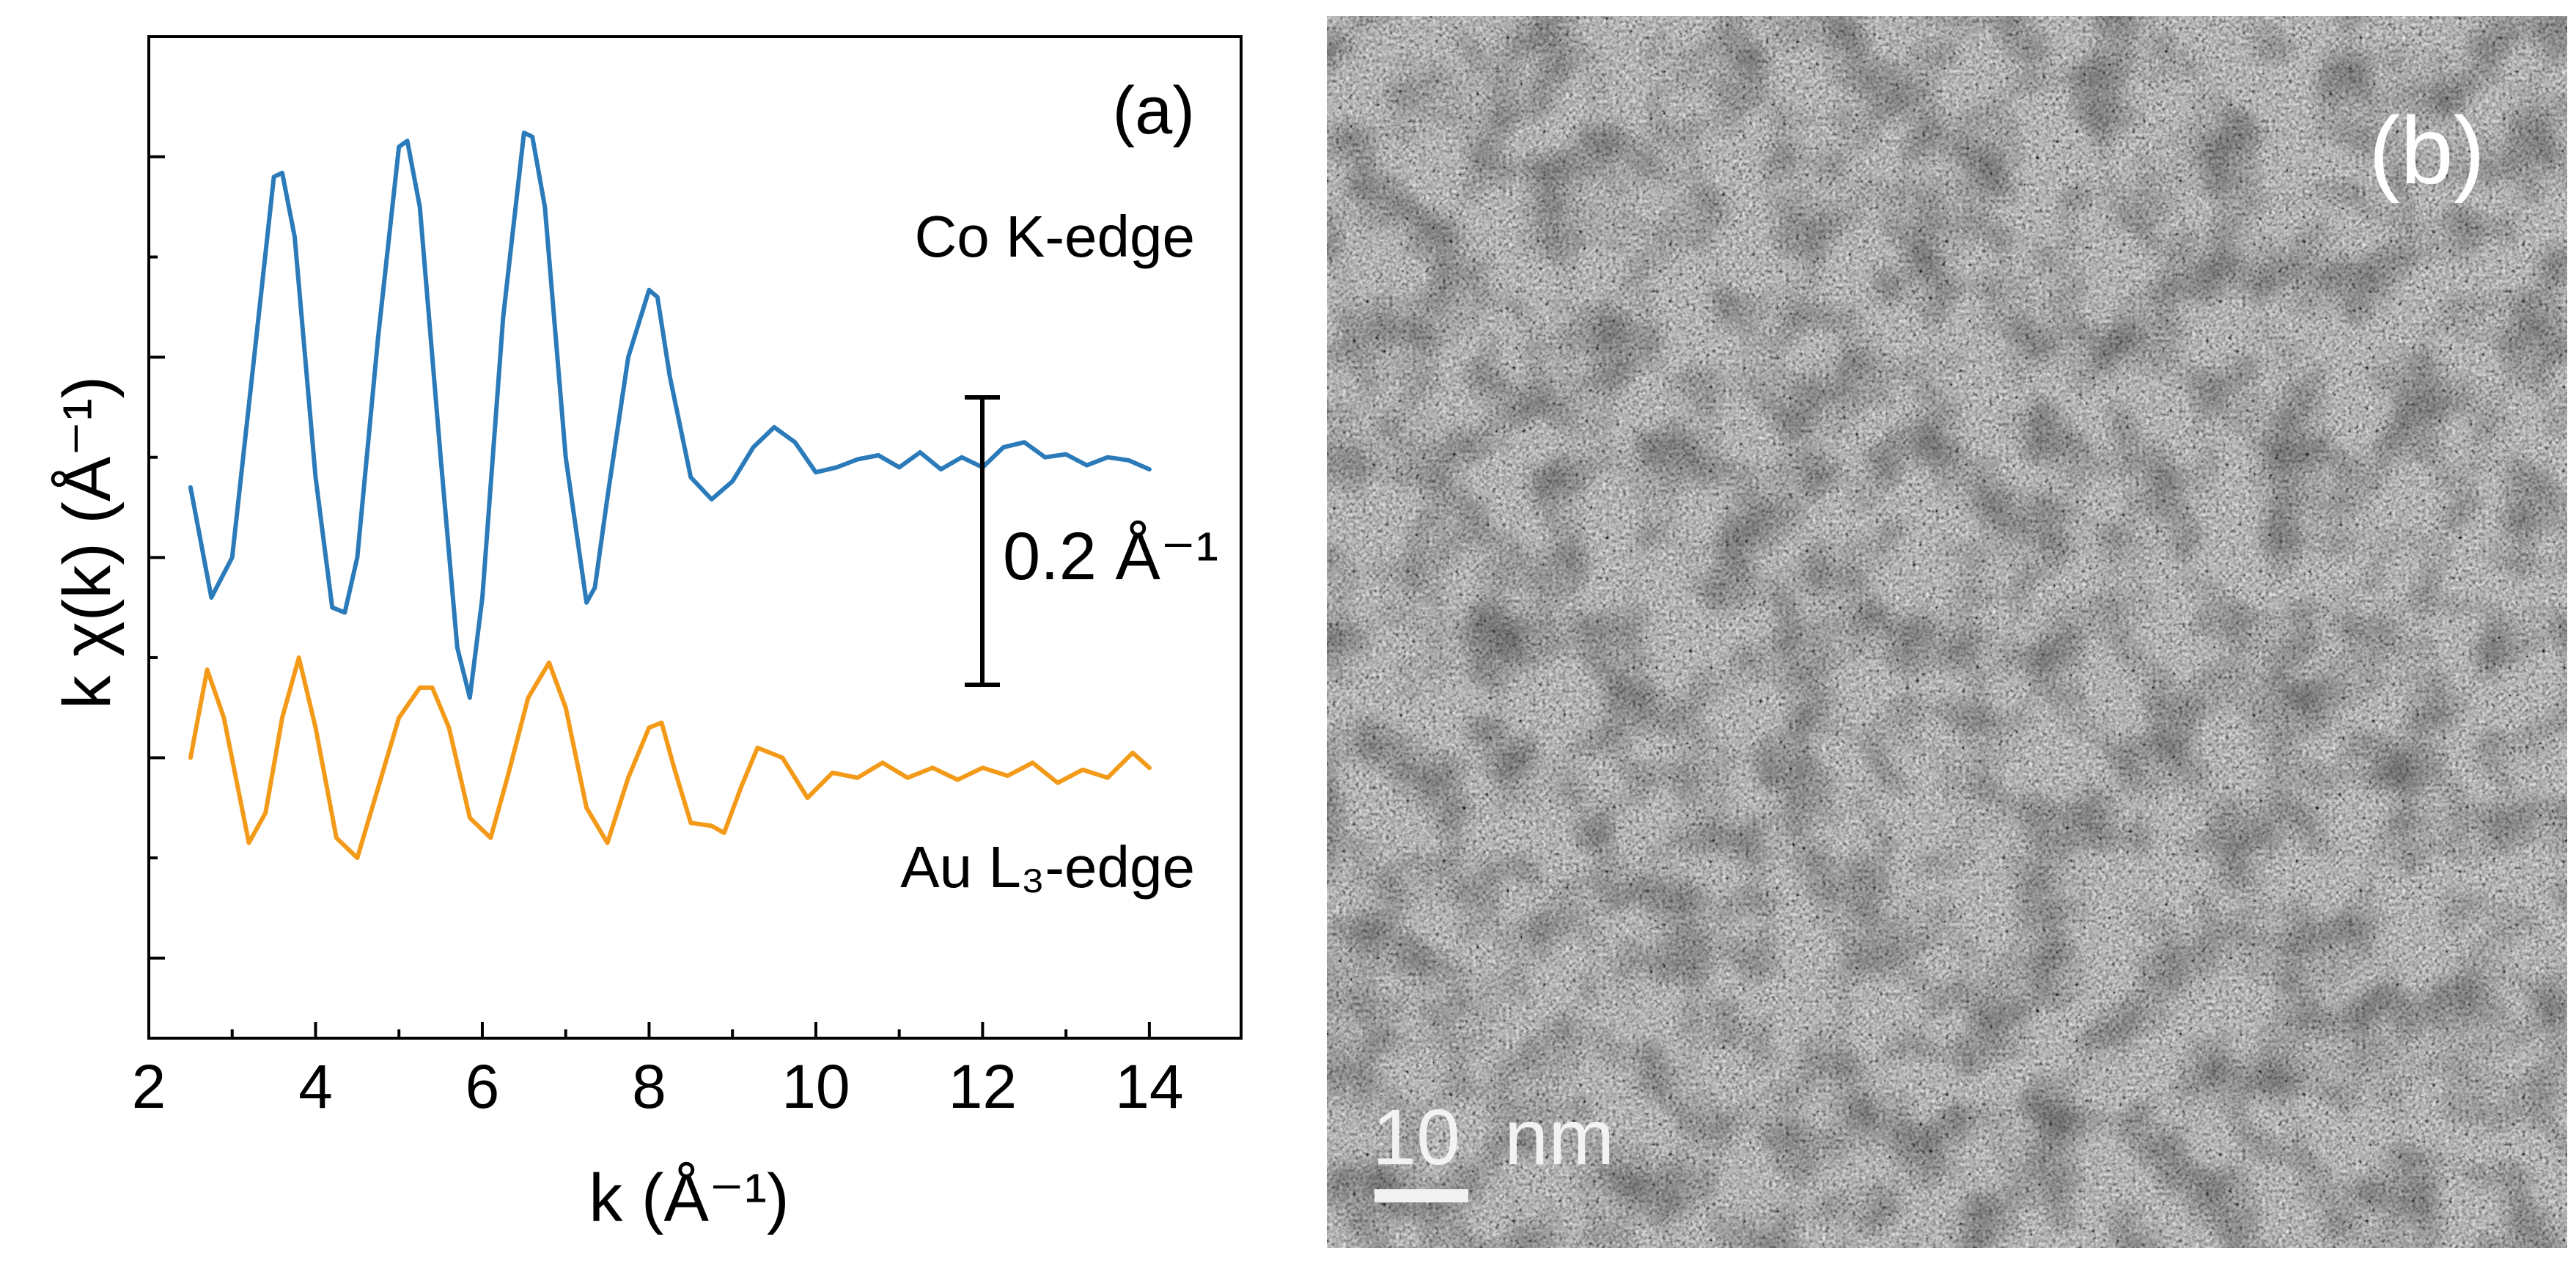  What do you see at coordinates (1110, 556) in the screenshot?
I see `scale-bar-label: 0.2 Å⁻¹` at bounding box center [1110, 556].